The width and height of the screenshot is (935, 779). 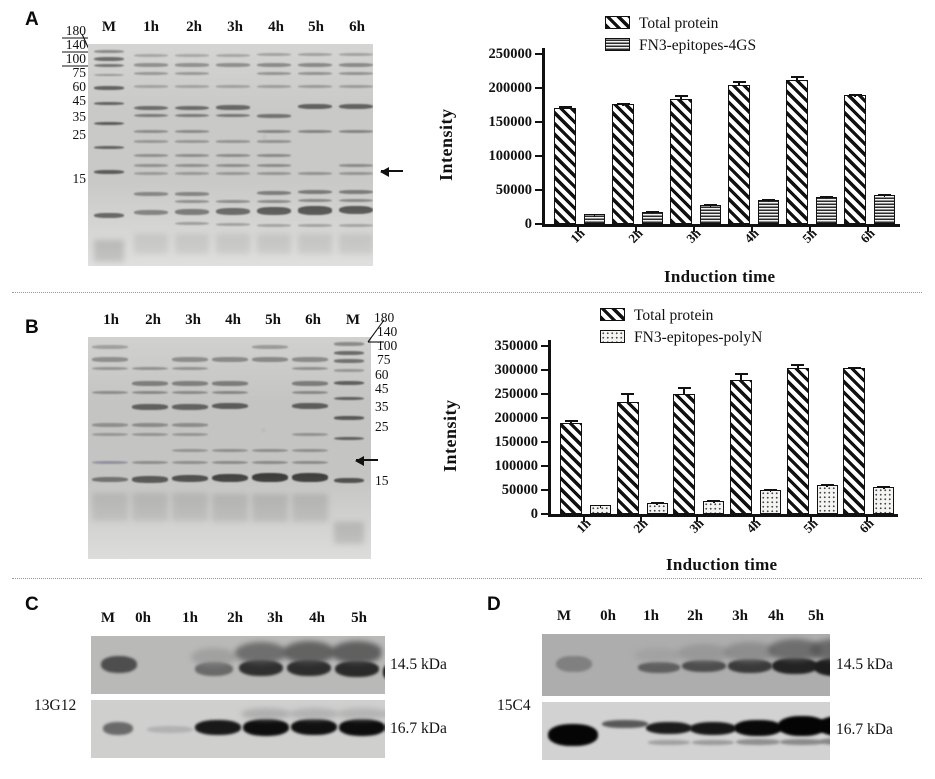 I want to click on blot-image-panel-c-14.5kda, so click(x=238, y=665).